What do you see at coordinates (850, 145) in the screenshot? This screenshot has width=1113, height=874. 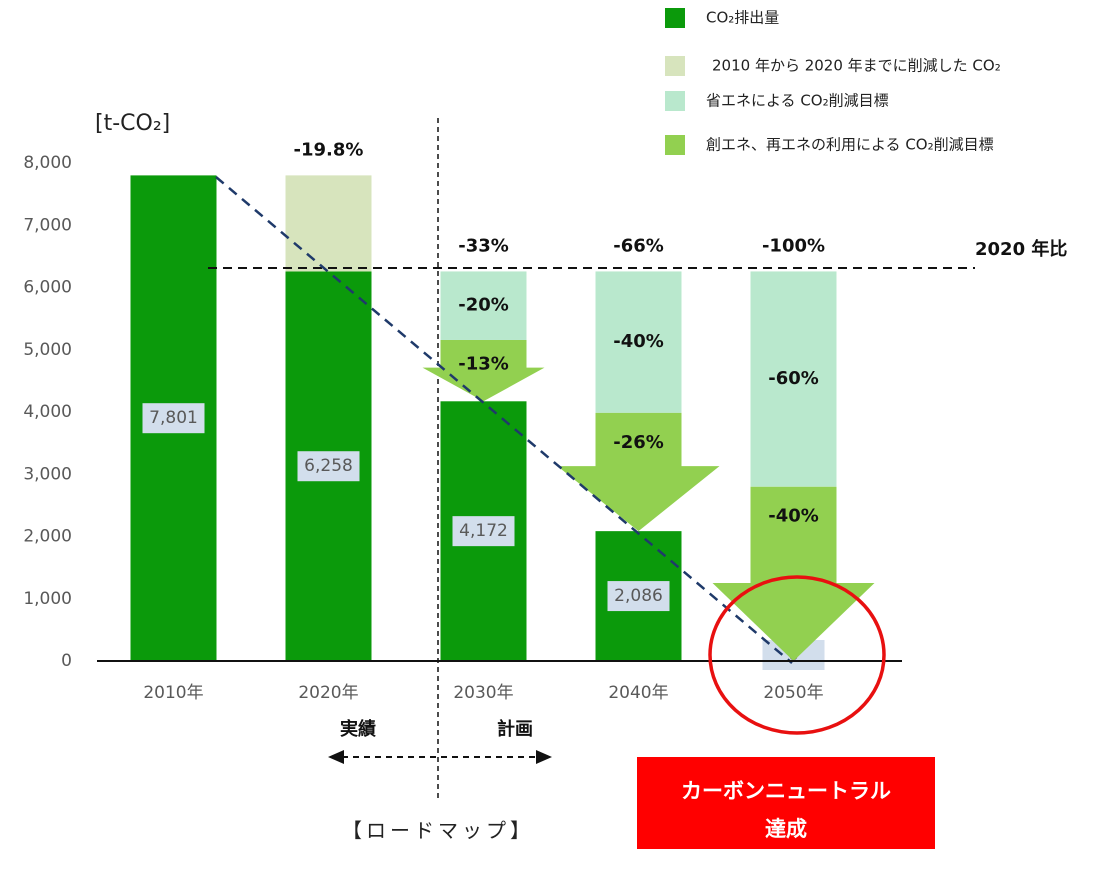 I see `legend-label: 創エネ、再エネの利用による CO₂削減目標` at bounding box center [850, 145].